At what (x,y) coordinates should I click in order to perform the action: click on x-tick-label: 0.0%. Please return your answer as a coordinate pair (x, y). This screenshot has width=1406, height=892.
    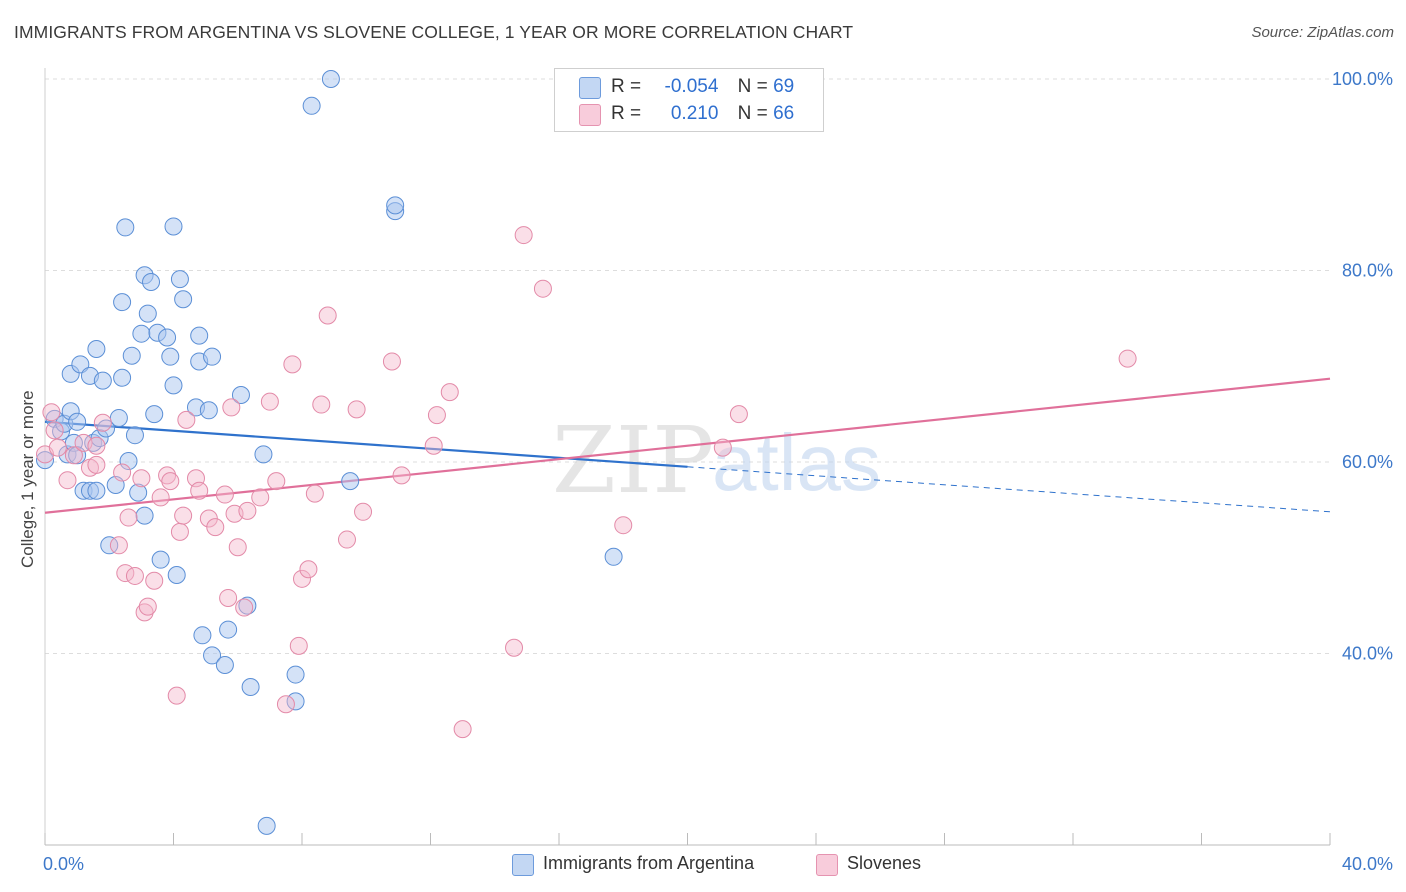
    Looking at the image, I should click on (63, 864).